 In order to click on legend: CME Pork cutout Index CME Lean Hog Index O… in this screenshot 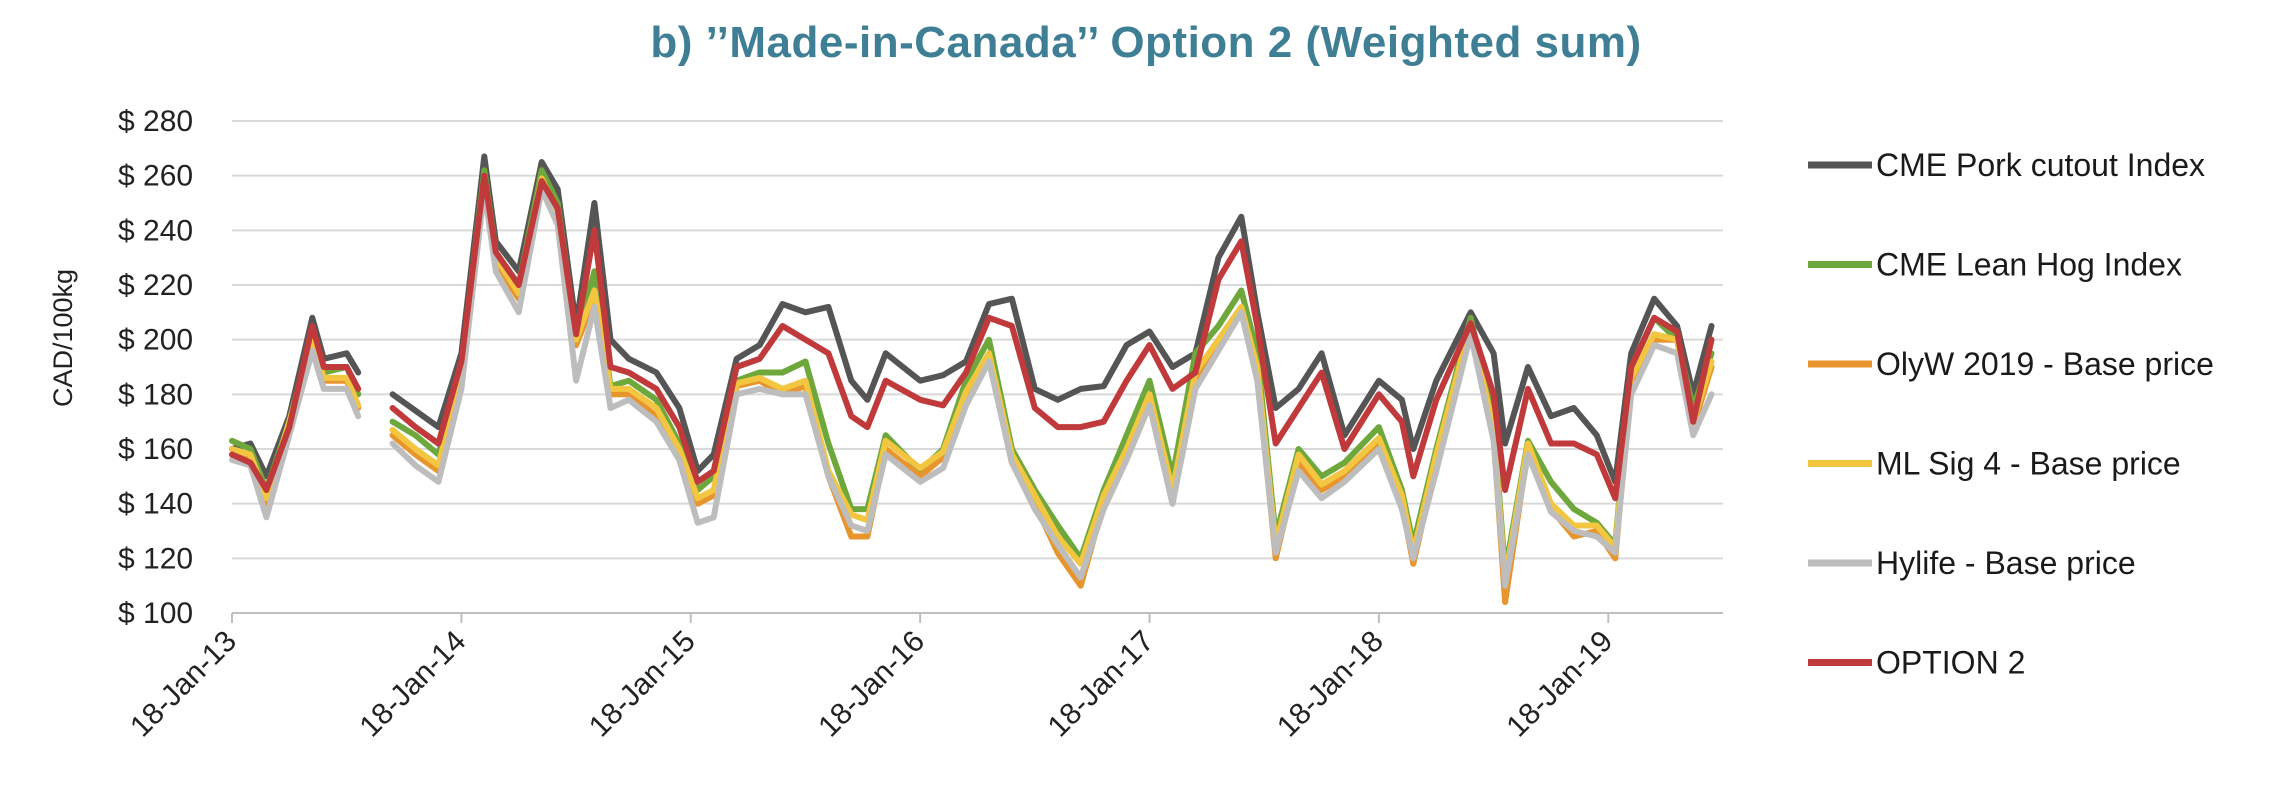, I will do `click(2011, 414)`.